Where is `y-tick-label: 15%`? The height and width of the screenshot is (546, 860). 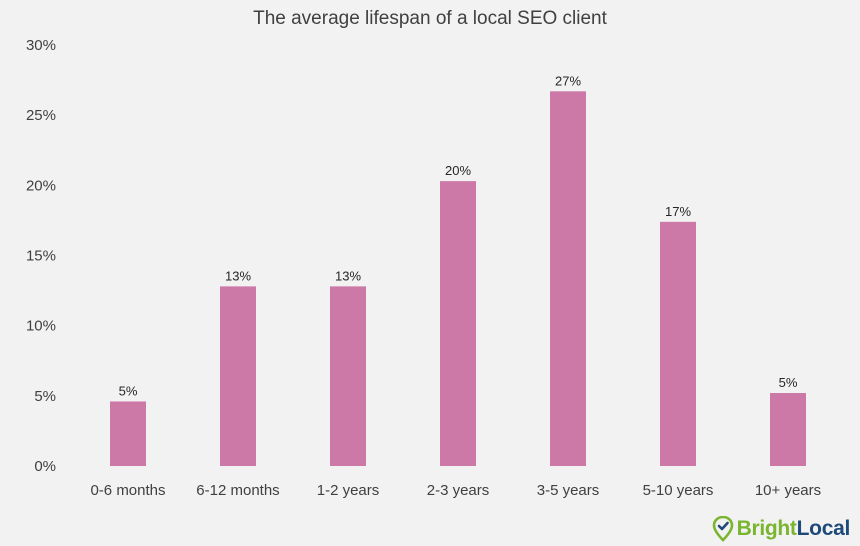 y-tick-label: 15% is located at coordinates (41, 256).